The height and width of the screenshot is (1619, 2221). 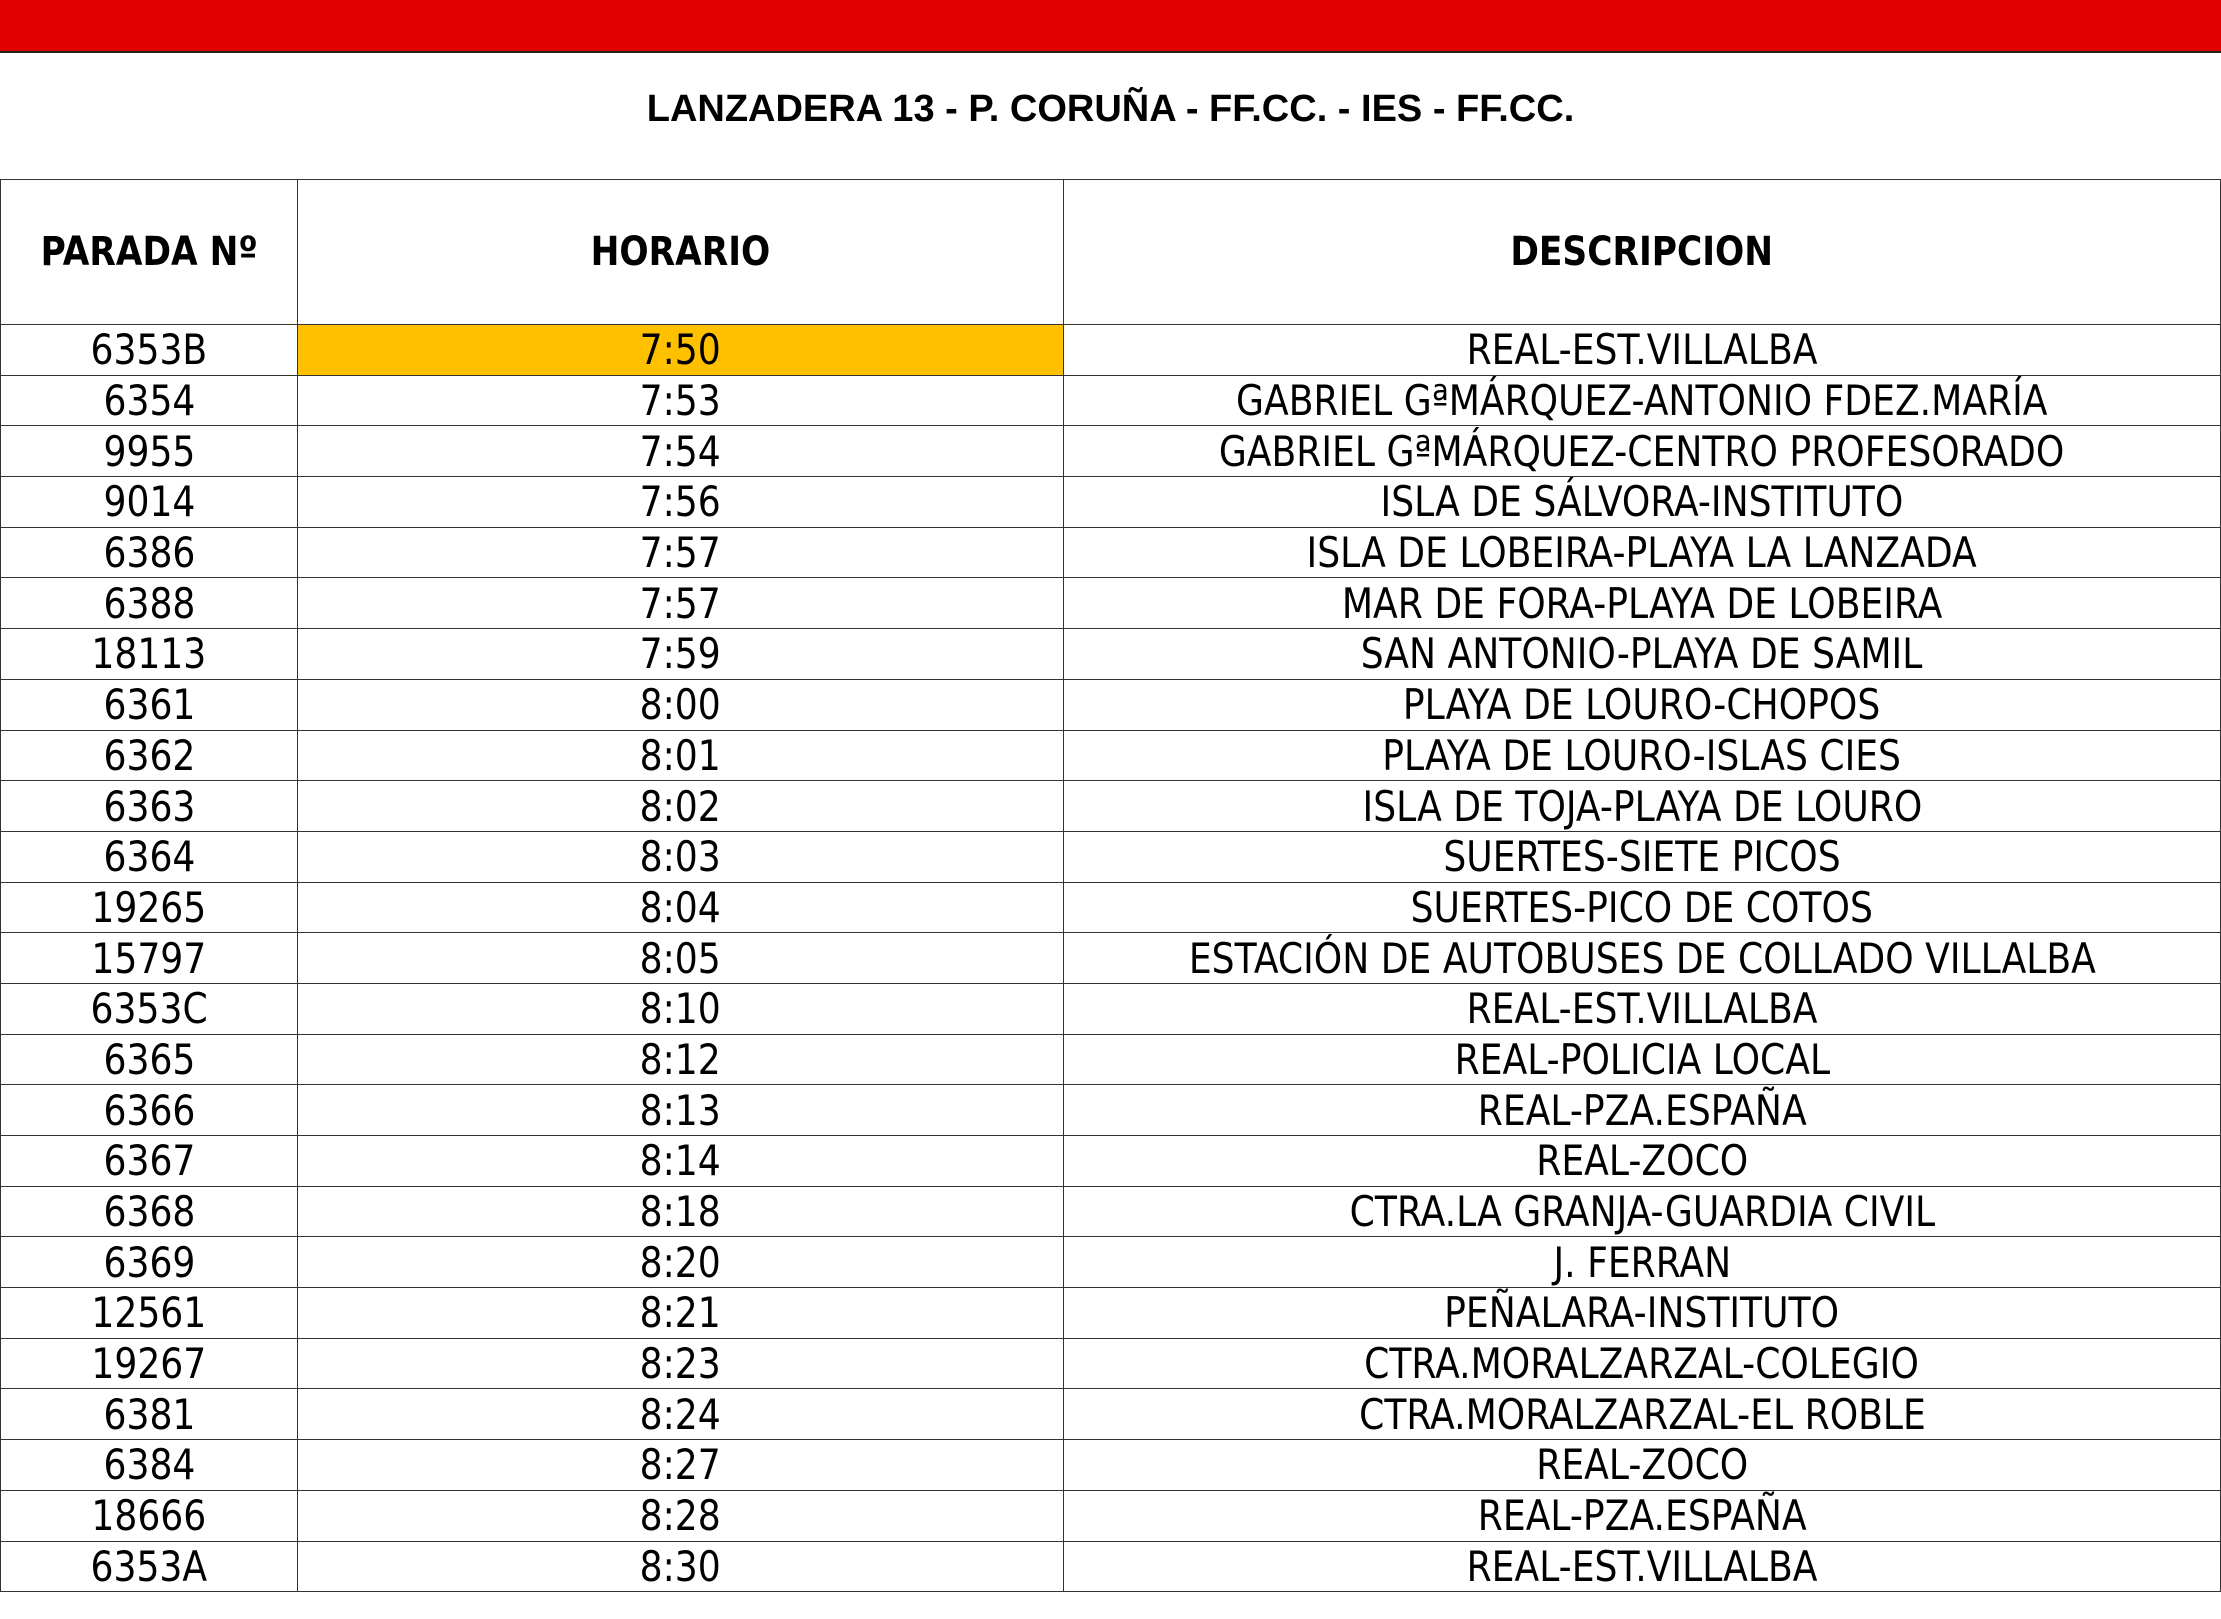 I want to click on header-parada: PARADA Nº, so click(x=149, y=252).